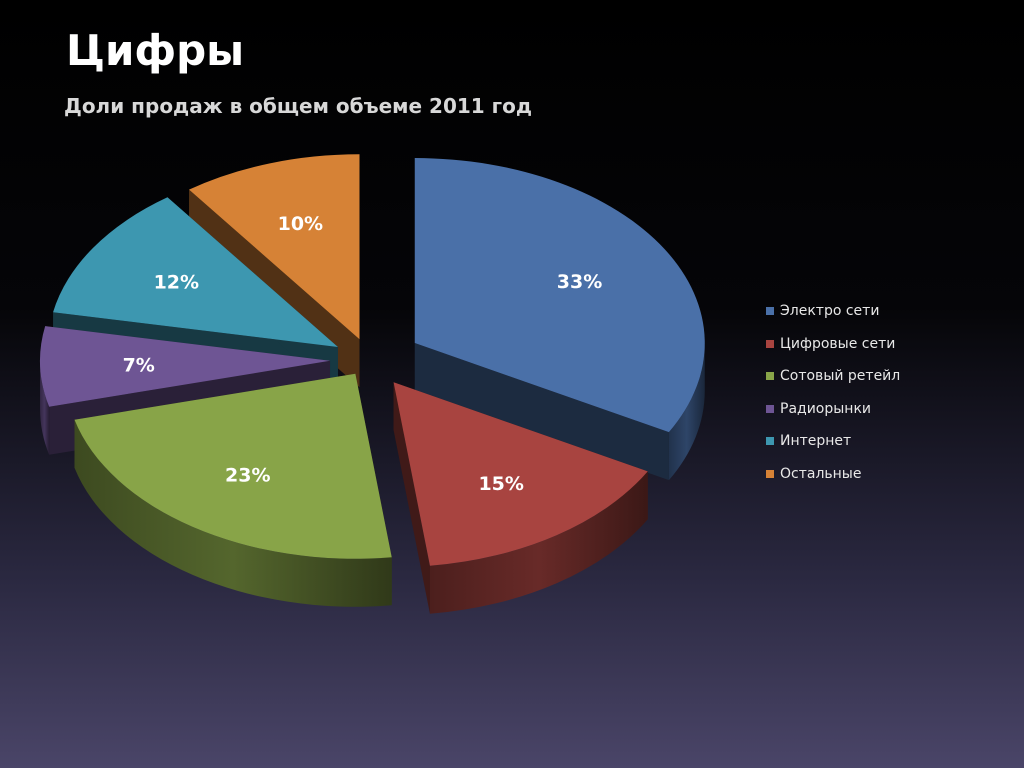 This screenshot has height=768, width=1024. I want to click on slice-label-5: 10%, so click(300, 224).